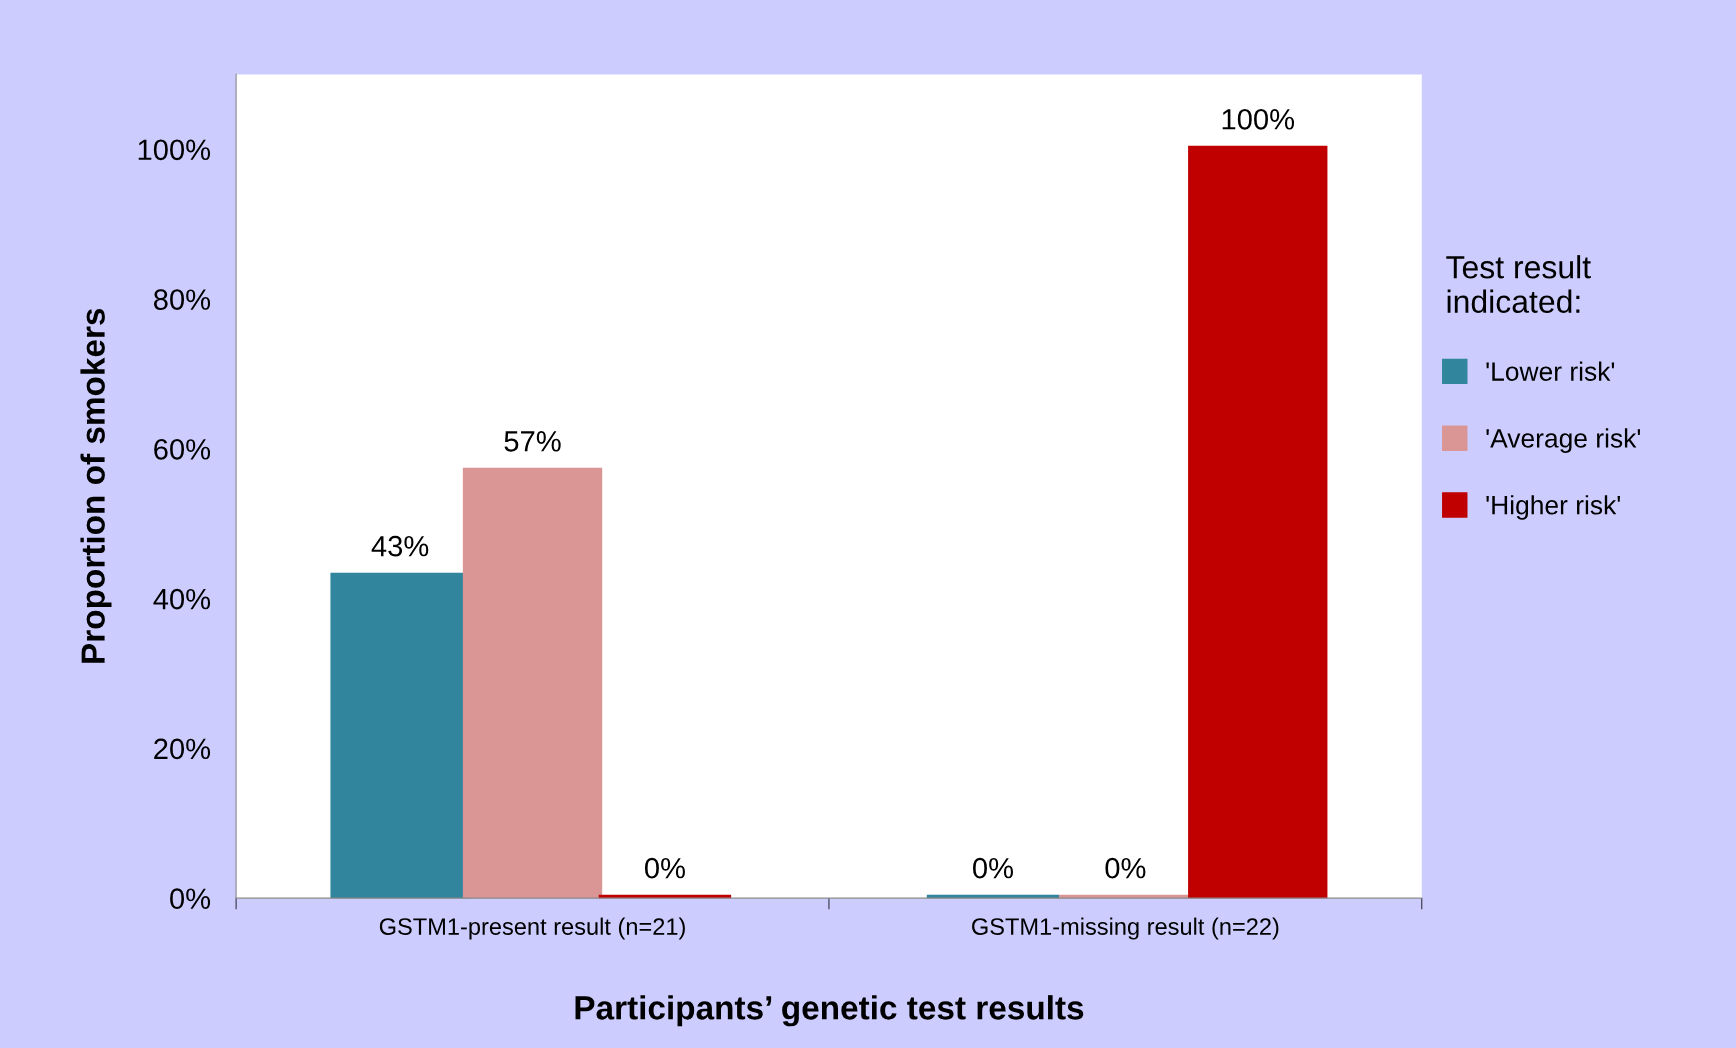 The height and width of the screenshot is (1048, 1736). I want to click on y-tick-label: 60%, so click(182, 449).